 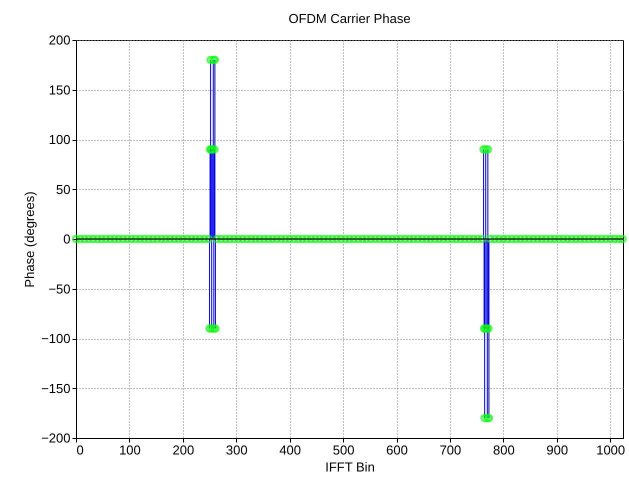 What do you see at coordinates (63, 189) in the screenshot?
I see `y-tick-label: 50` at bounding box center [63, 189].